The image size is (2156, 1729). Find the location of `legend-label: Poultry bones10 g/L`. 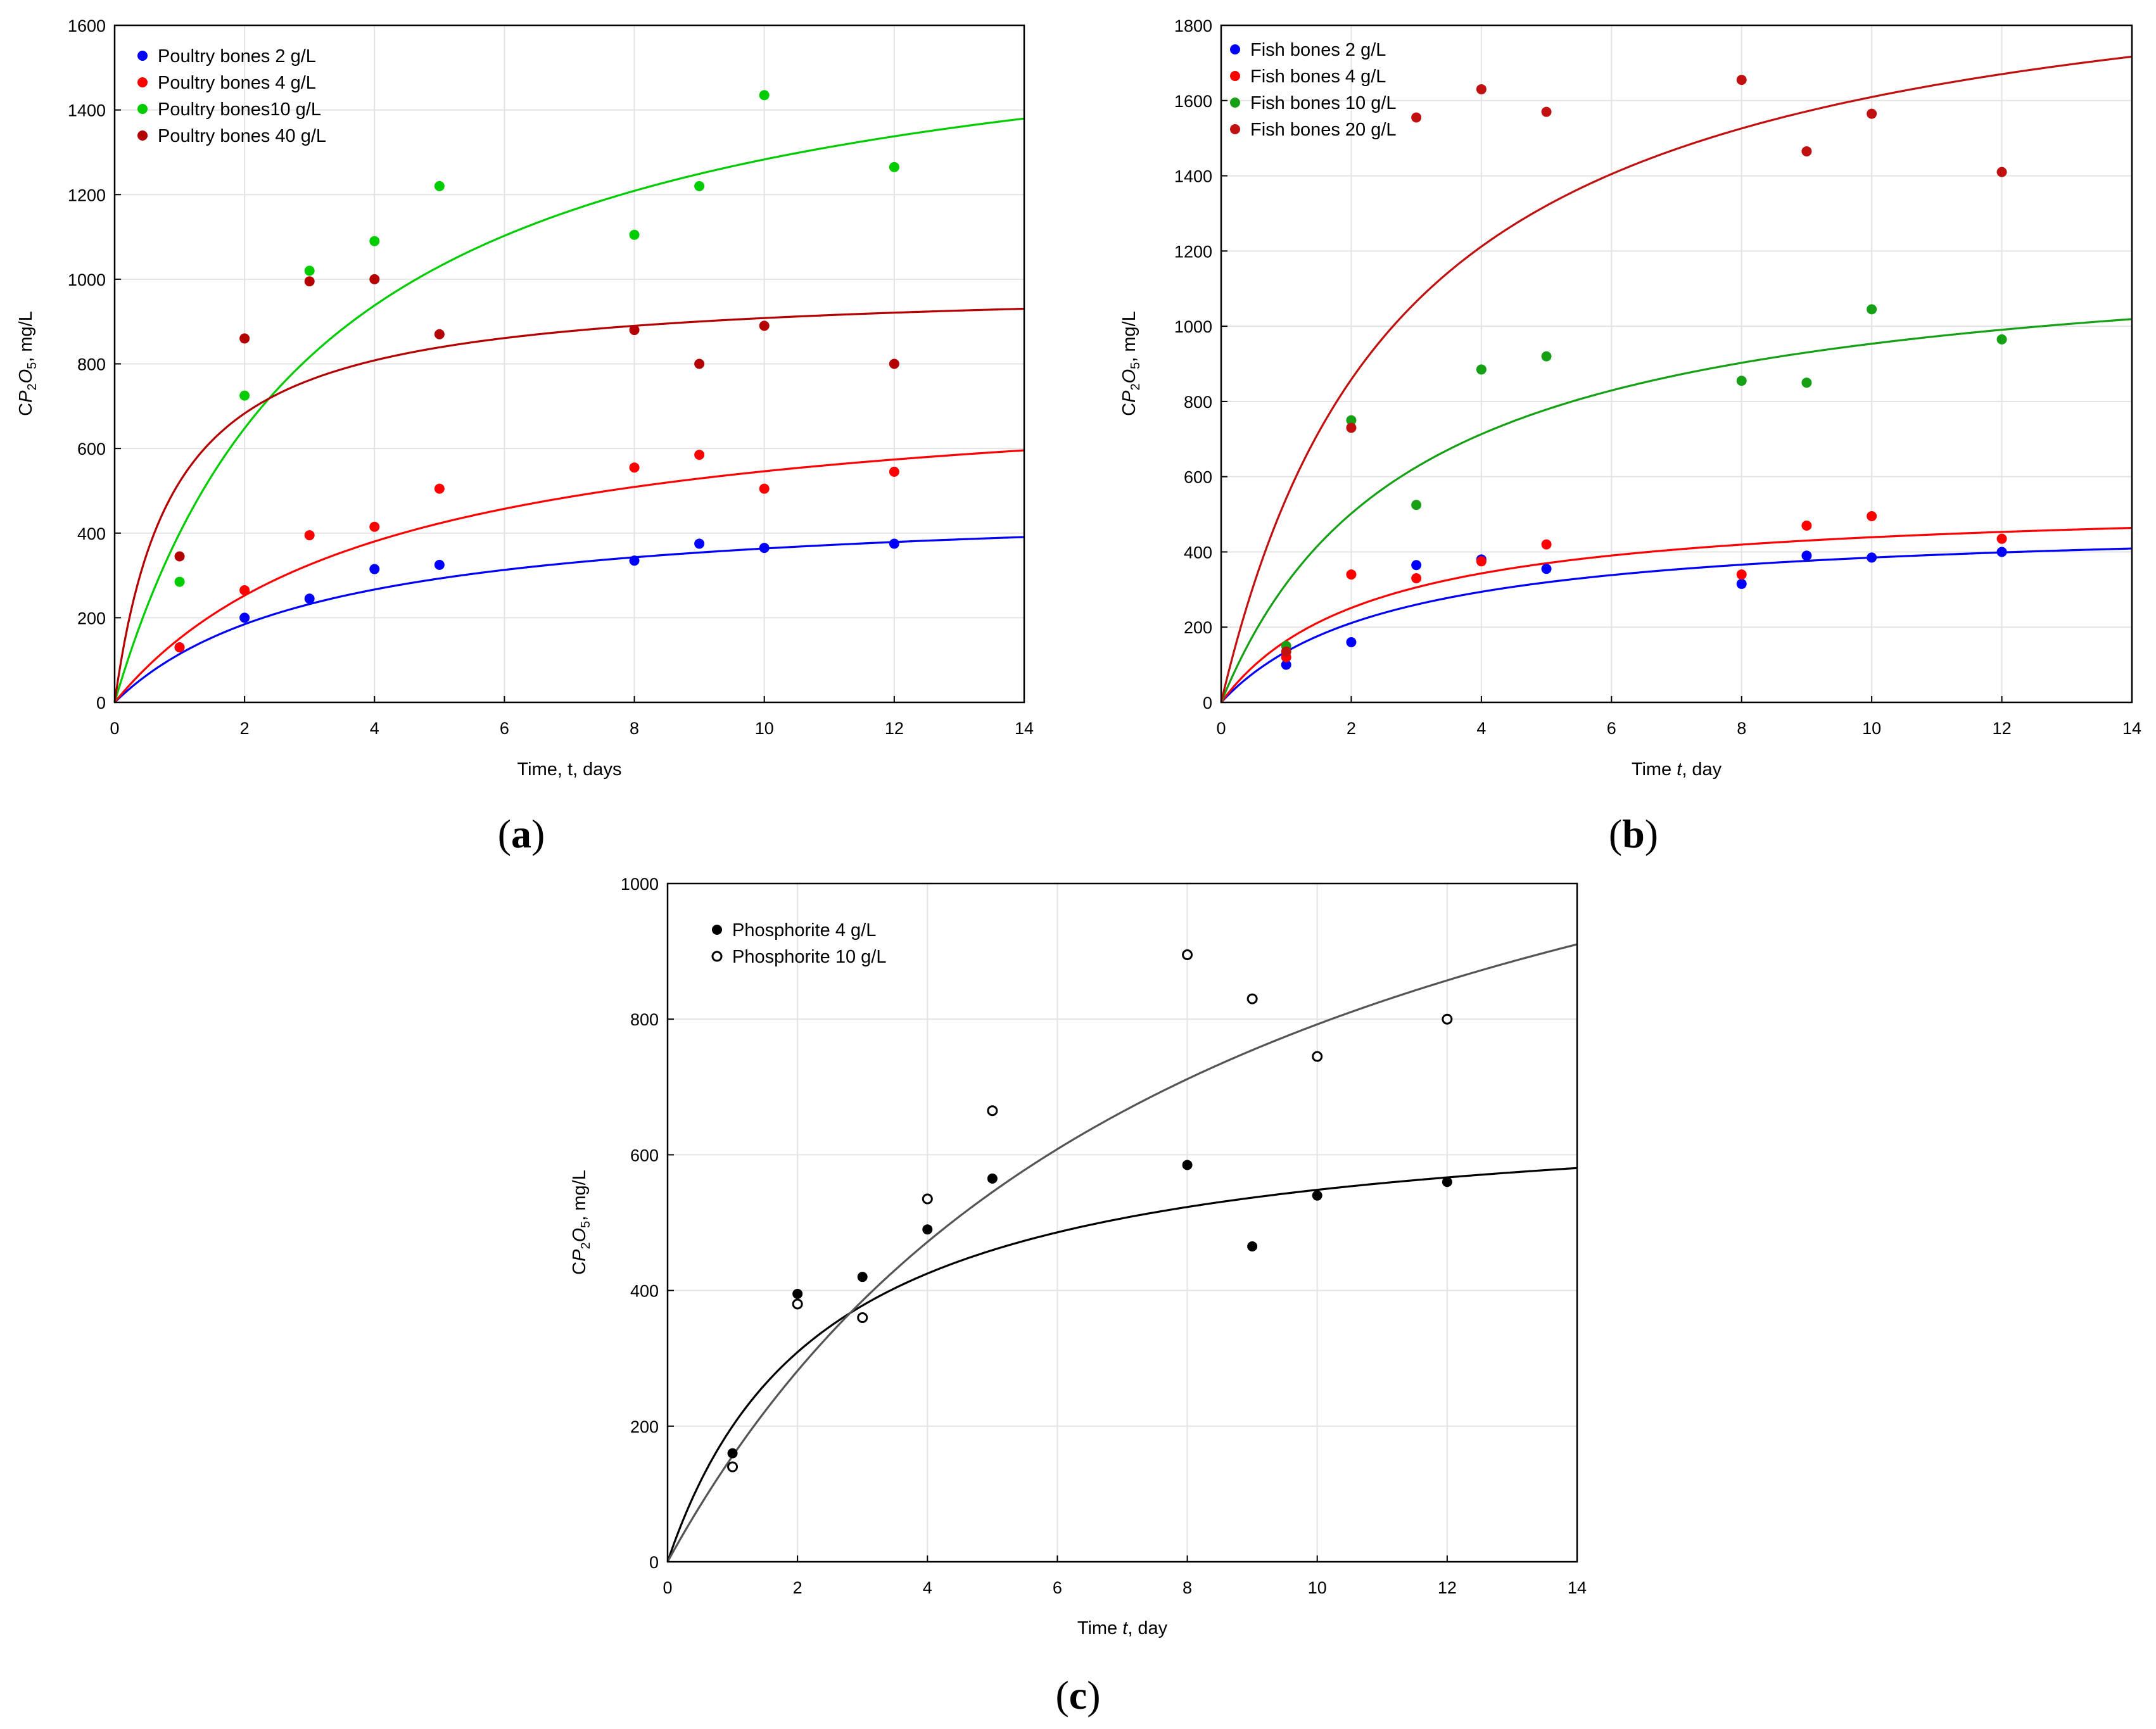

legend-label: Poultry bones10 g/L is located at coordinates (239, 109).